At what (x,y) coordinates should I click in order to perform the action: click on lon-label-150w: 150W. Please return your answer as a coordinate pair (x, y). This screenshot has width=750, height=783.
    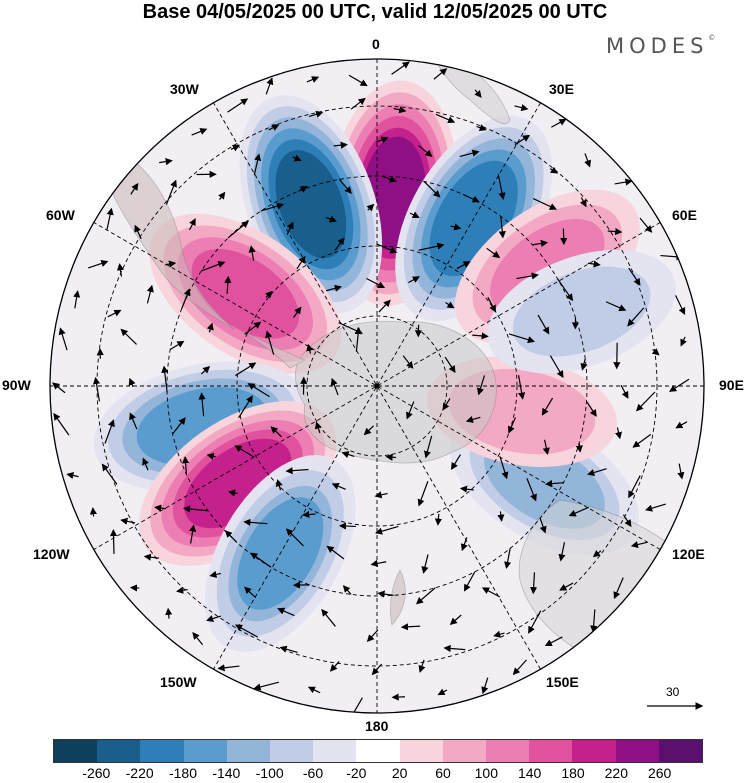
    Looking at the image, I should click on (178, 682).